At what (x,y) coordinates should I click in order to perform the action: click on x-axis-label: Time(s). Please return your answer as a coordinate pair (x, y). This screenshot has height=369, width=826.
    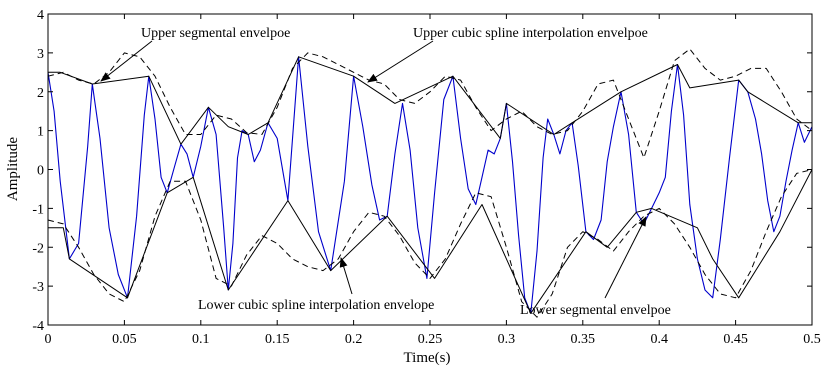
    Looking at the image, I should click on (427, 358).